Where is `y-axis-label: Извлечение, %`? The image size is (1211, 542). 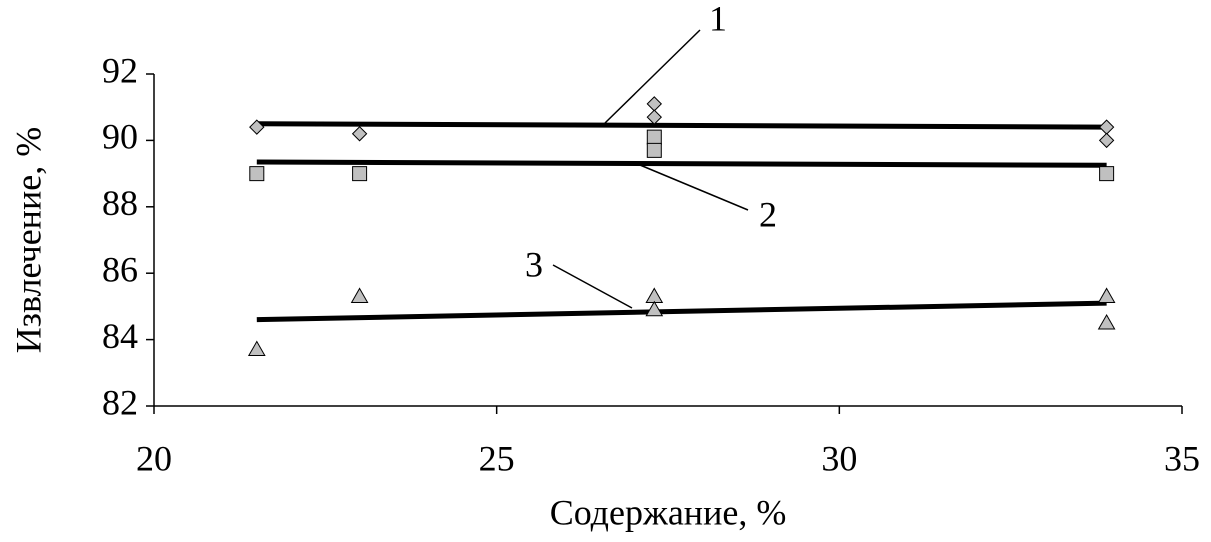 y-axis-label: Извлечение, % is located at coordinates (28, 240).